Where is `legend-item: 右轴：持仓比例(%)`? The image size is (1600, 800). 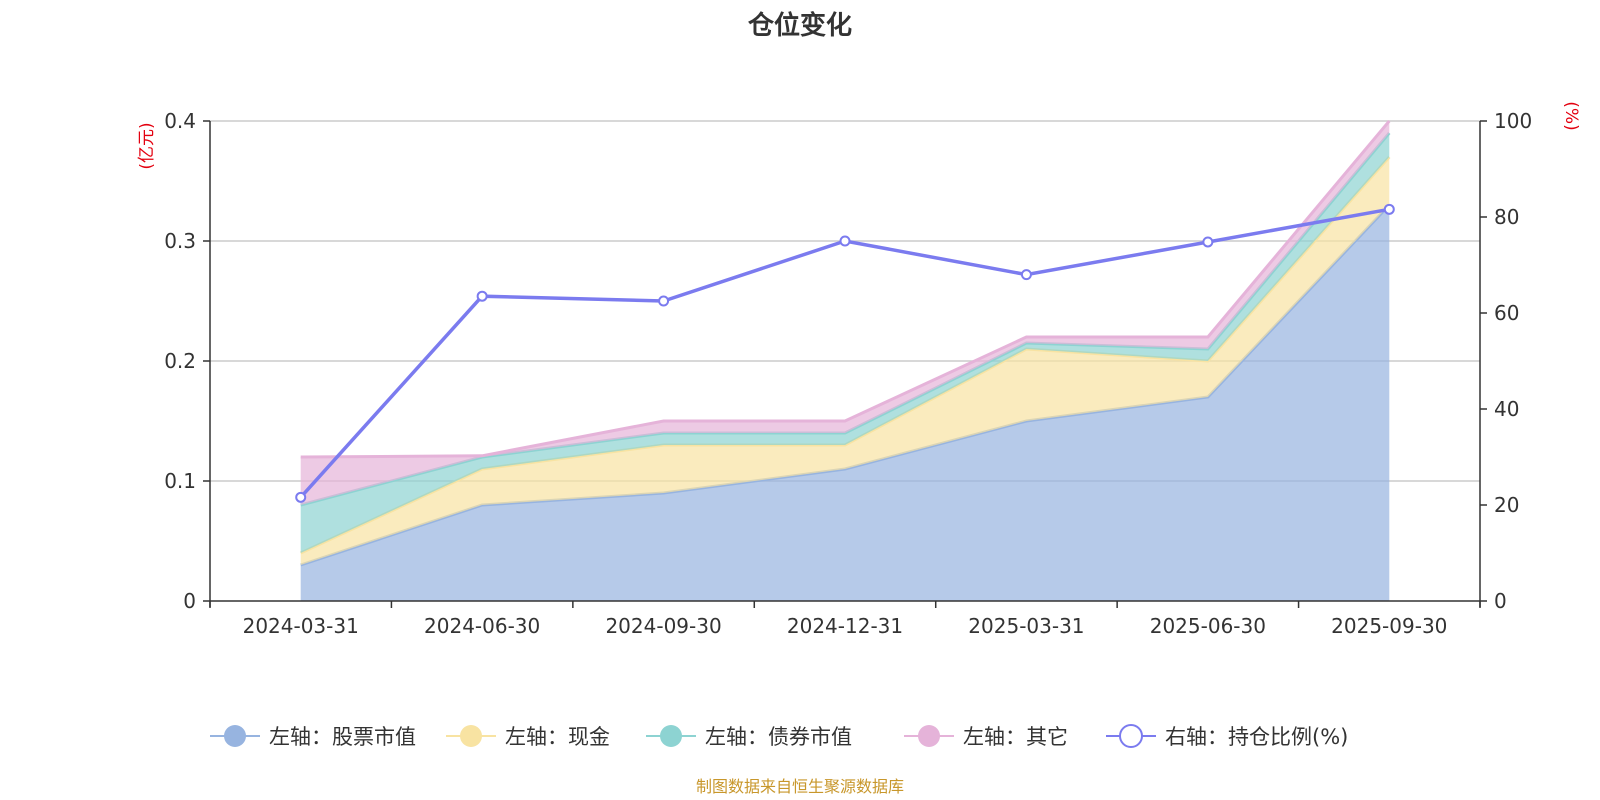
legend-item: 右轴：持仓比例(%) is located at coordinates (1227, 736).